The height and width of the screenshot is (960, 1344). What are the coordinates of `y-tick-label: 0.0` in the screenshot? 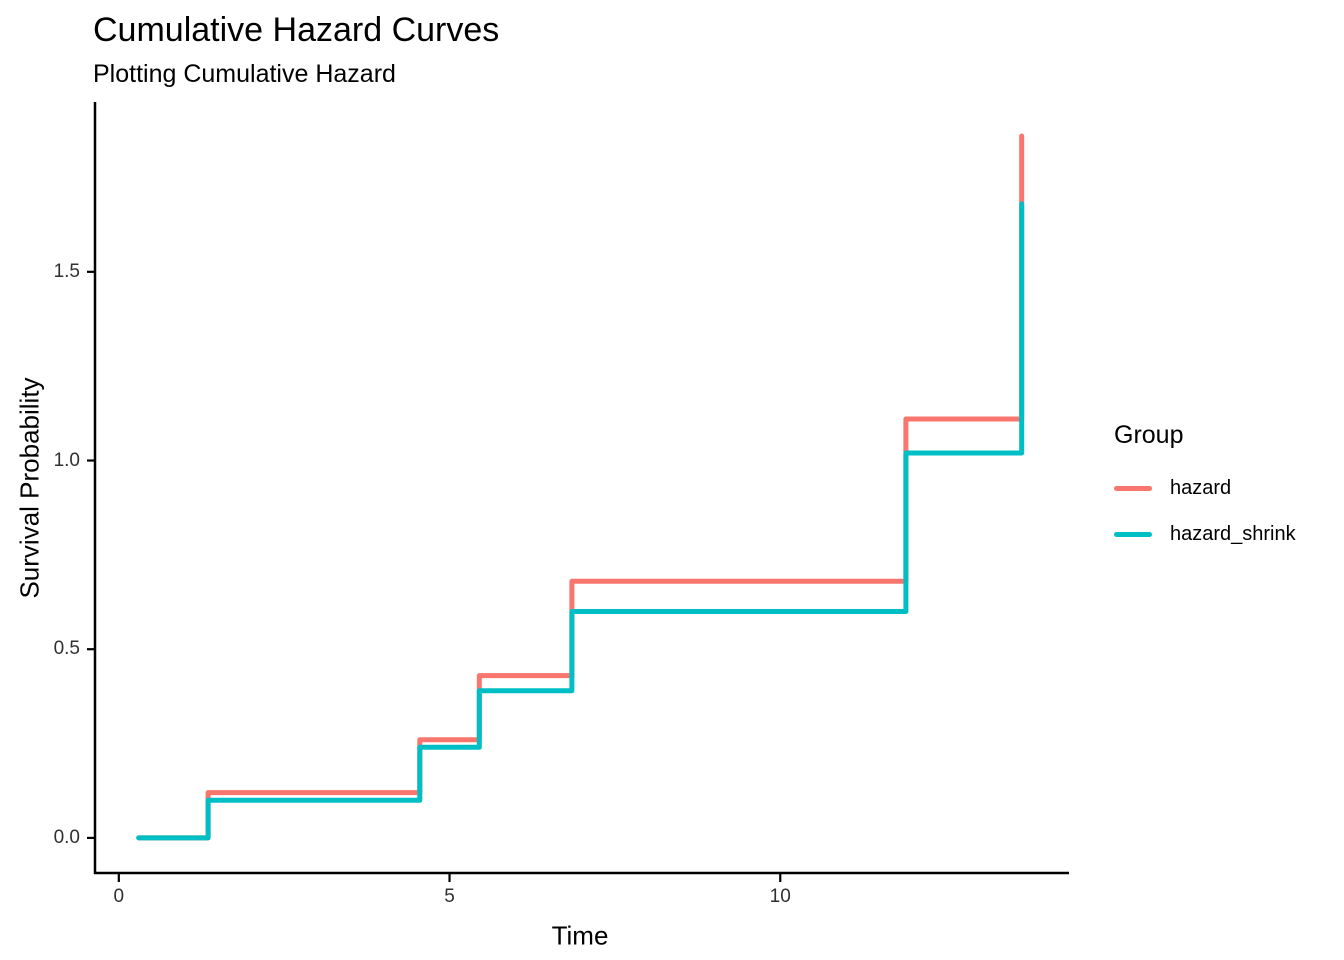 It's located at (66, 837).